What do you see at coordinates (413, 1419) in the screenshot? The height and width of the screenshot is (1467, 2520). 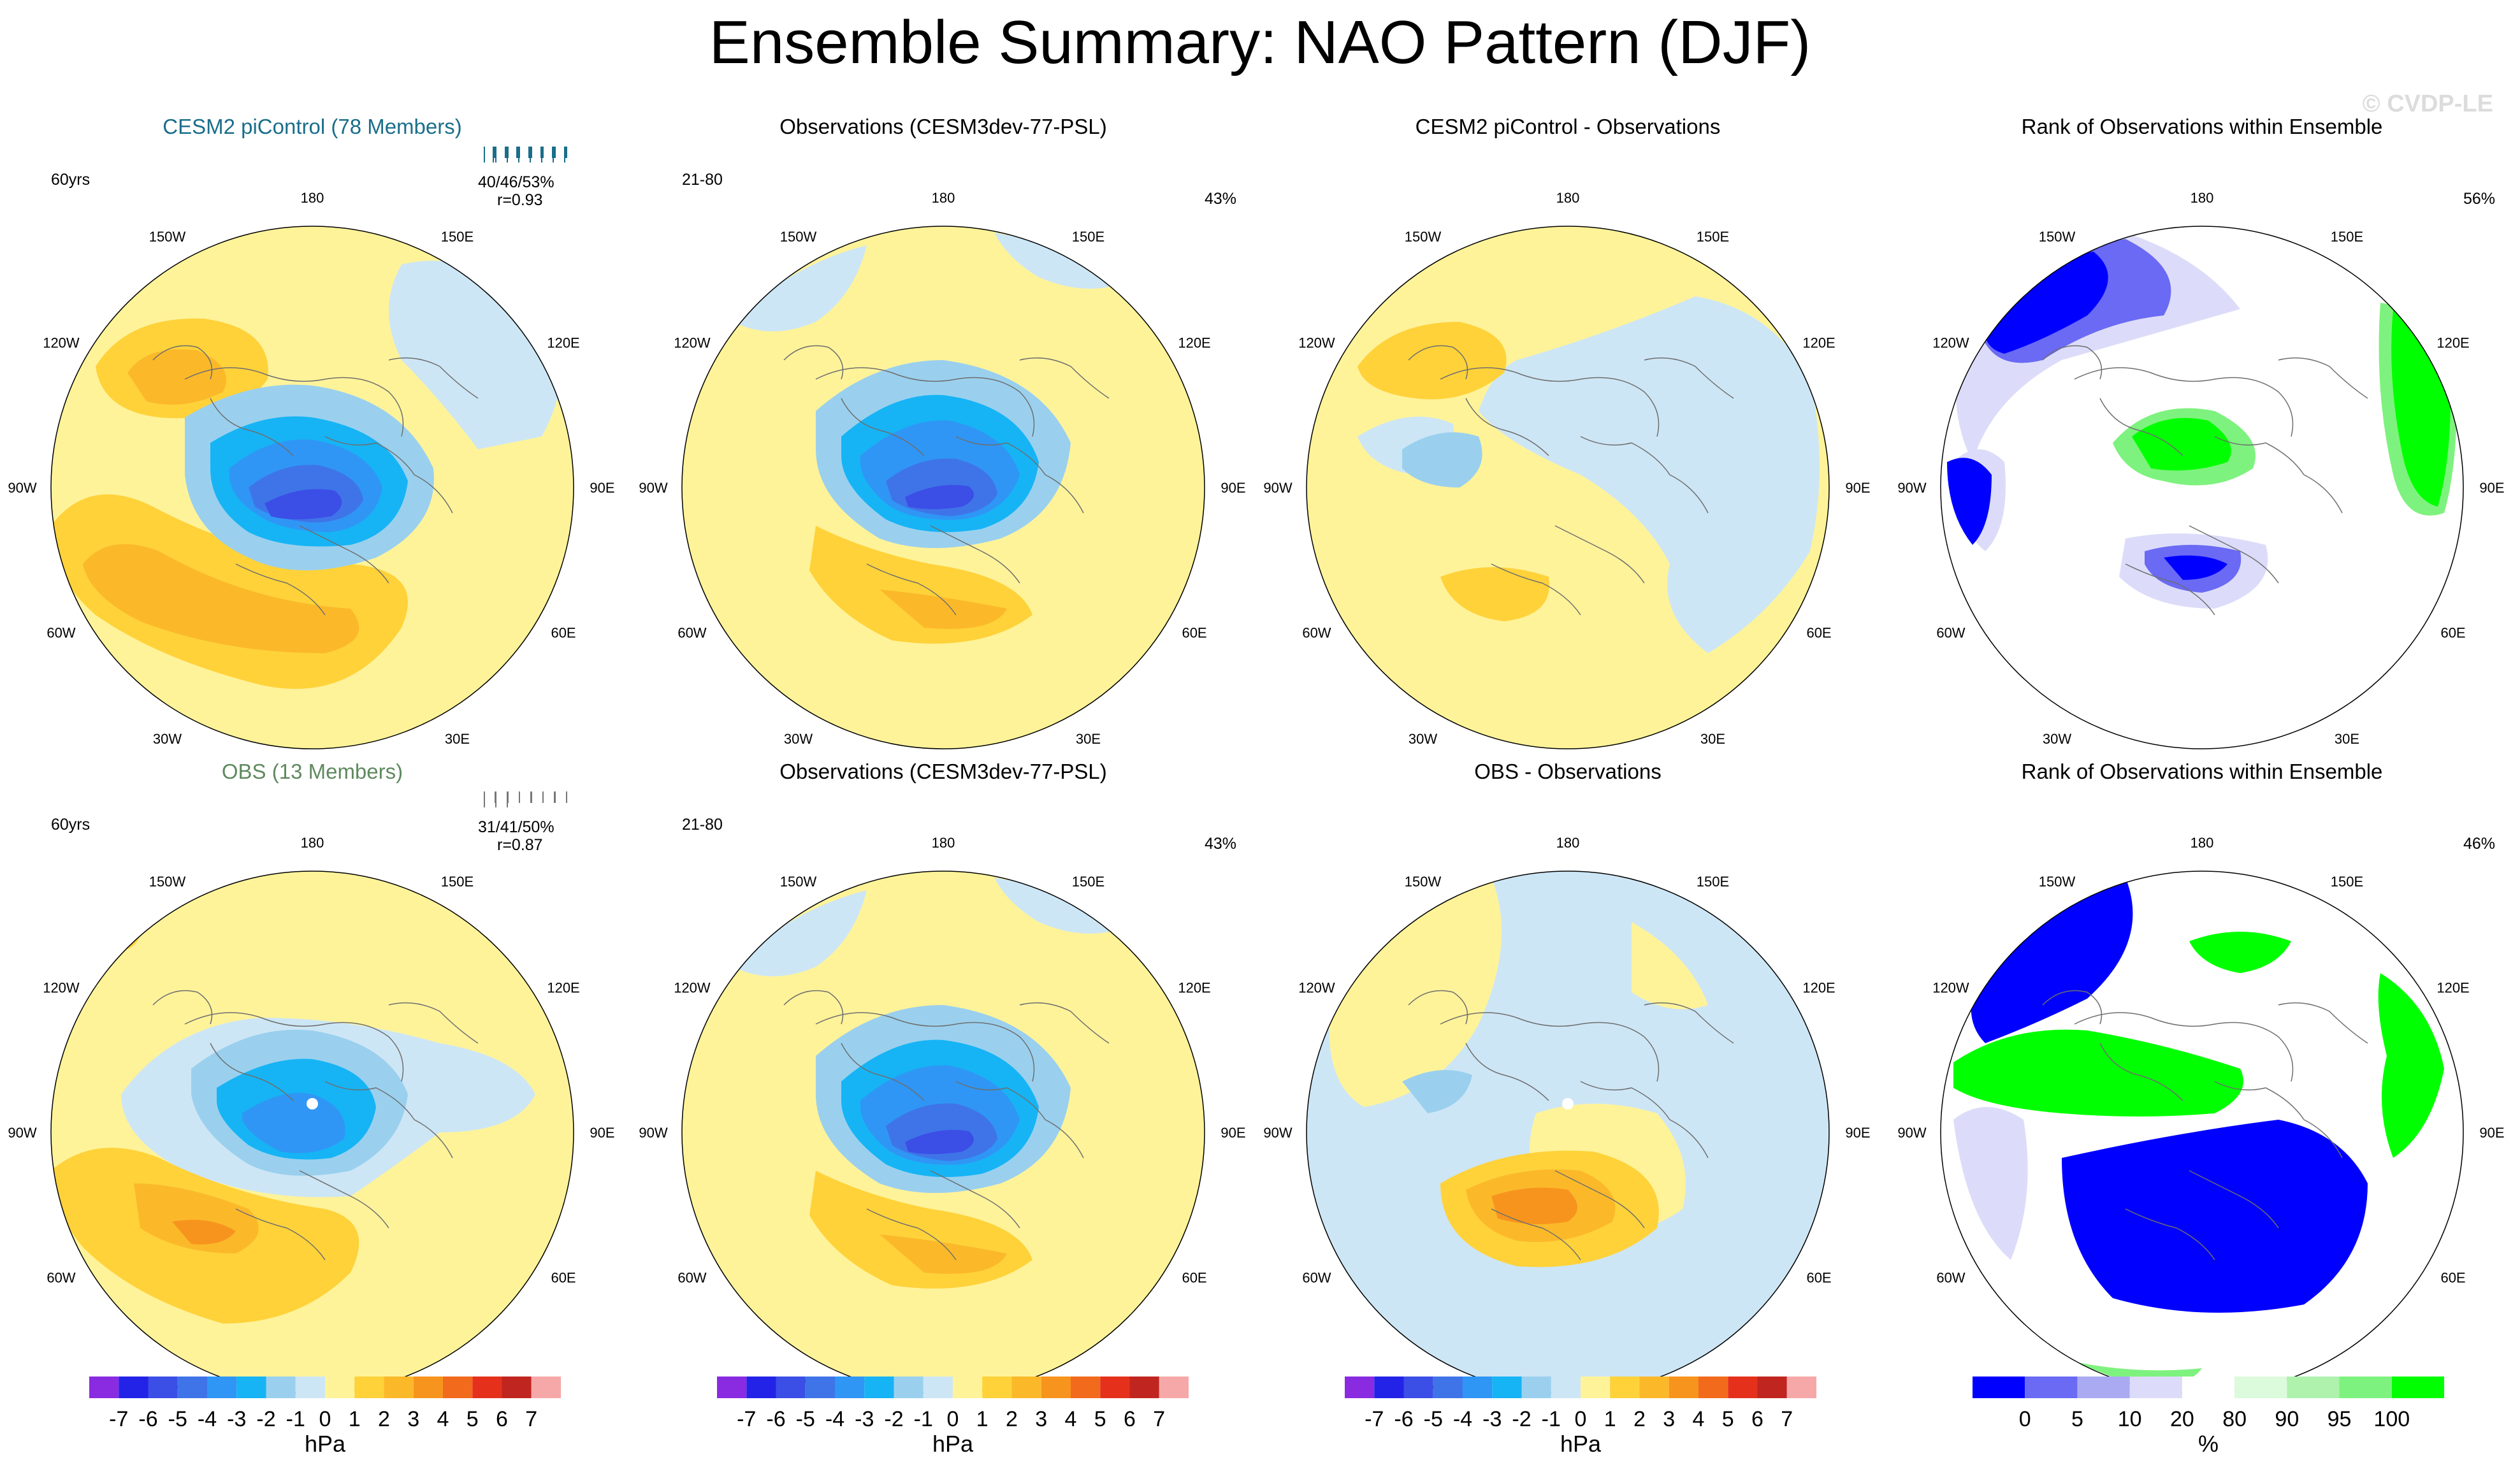 I see `colorbar-tick-label: 3` at bounding box center [413, 1419].